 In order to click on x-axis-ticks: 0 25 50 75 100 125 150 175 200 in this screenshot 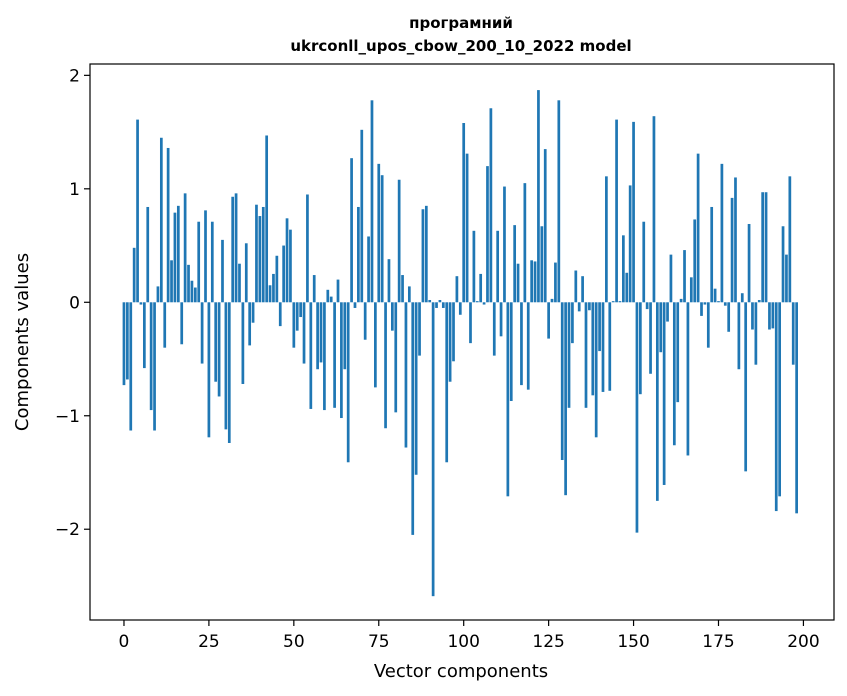, I will do `click(469, 636)`.